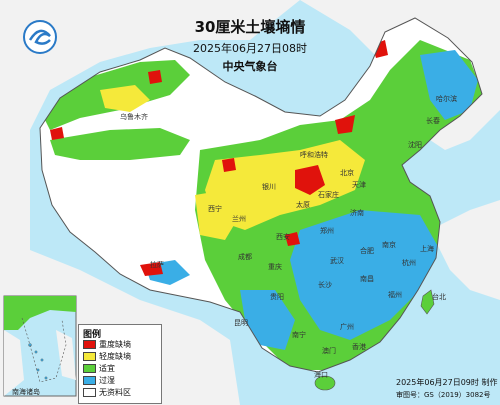 This screenshot has width=500, height=405. Describe the element at coordinates (357, 213) in the screenshot. I see `place-label: 济南` at that location.